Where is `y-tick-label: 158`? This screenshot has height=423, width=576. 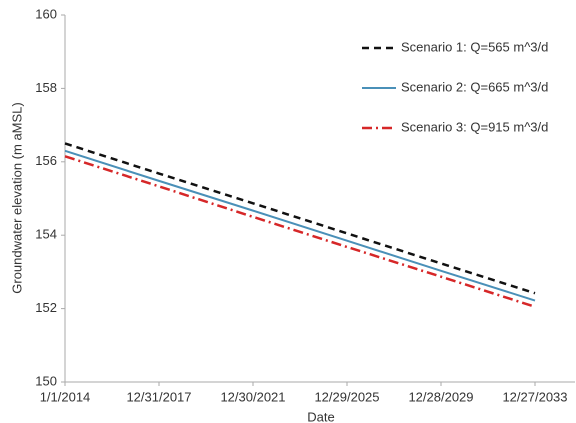
y-tick-label: 158 is located at coordinates (46, 87).